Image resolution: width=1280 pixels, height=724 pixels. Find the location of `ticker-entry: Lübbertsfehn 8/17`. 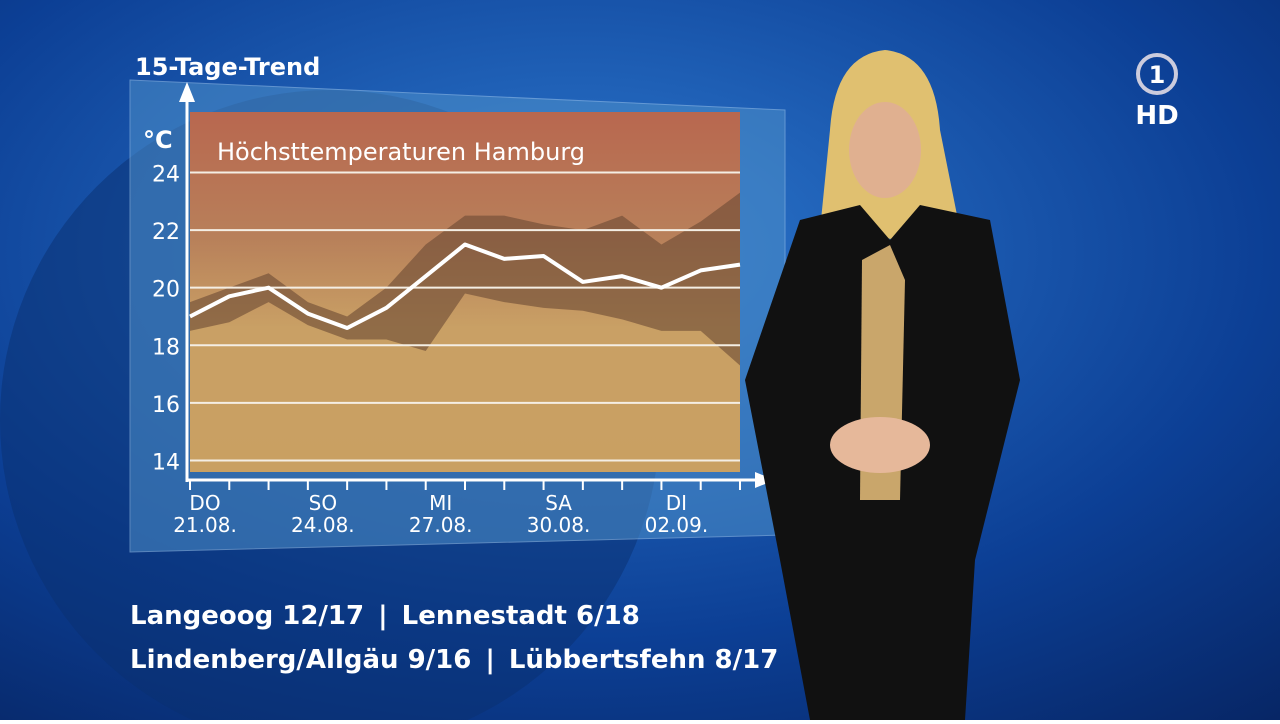

ticker-entry: Lübbertsfehn 8/17 is located at coordinates (643, 660).